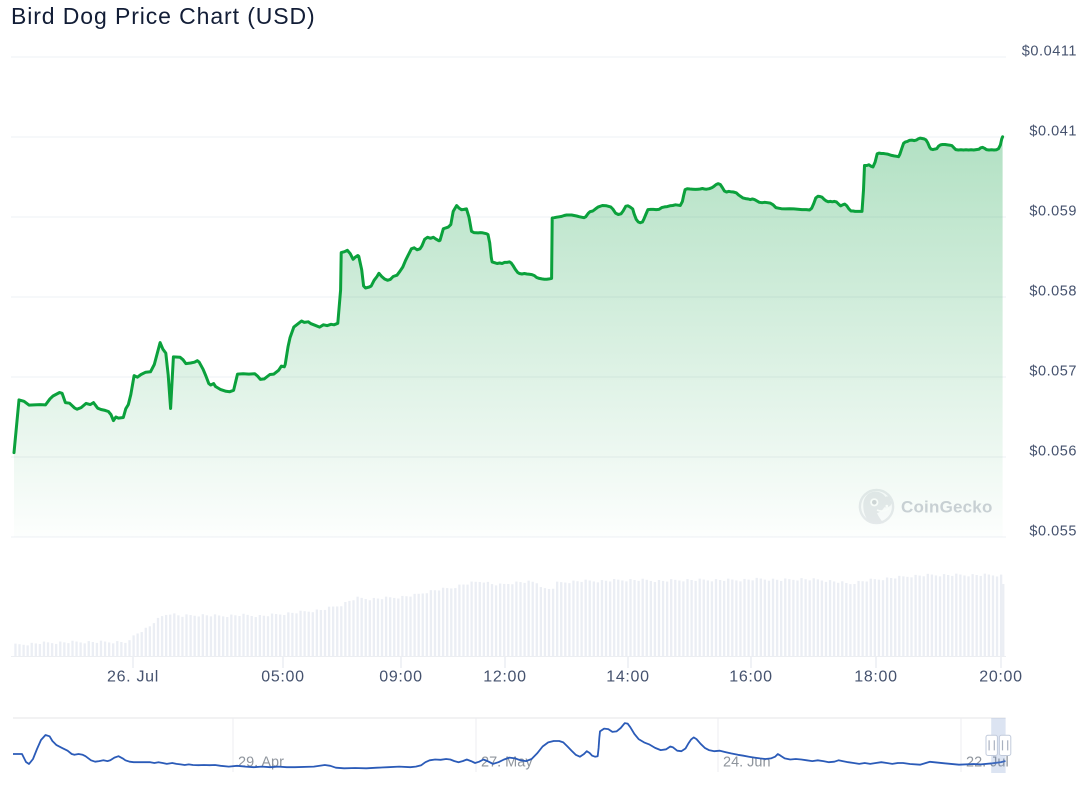 The image size is (1088, 785). What do you see at coordinates (1053, 452) in the screenshot?
I see `svg-text: $0.056` at bounding box center [1053, 452].